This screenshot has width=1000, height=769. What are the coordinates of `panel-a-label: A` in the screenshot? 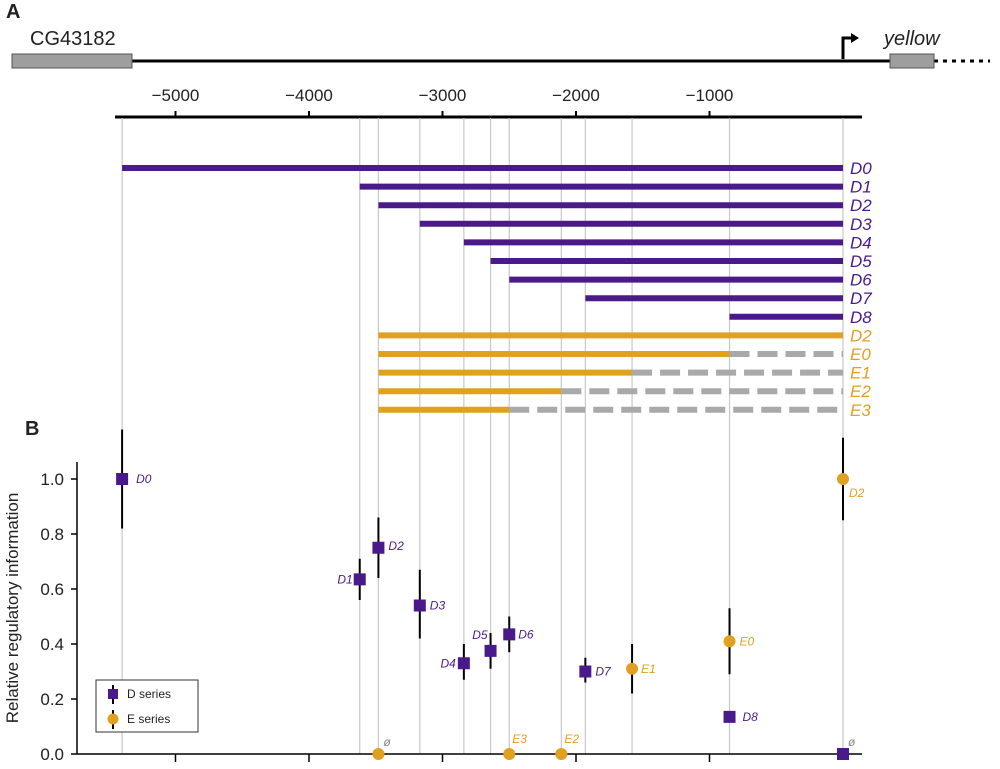 It's located at (13, 12).